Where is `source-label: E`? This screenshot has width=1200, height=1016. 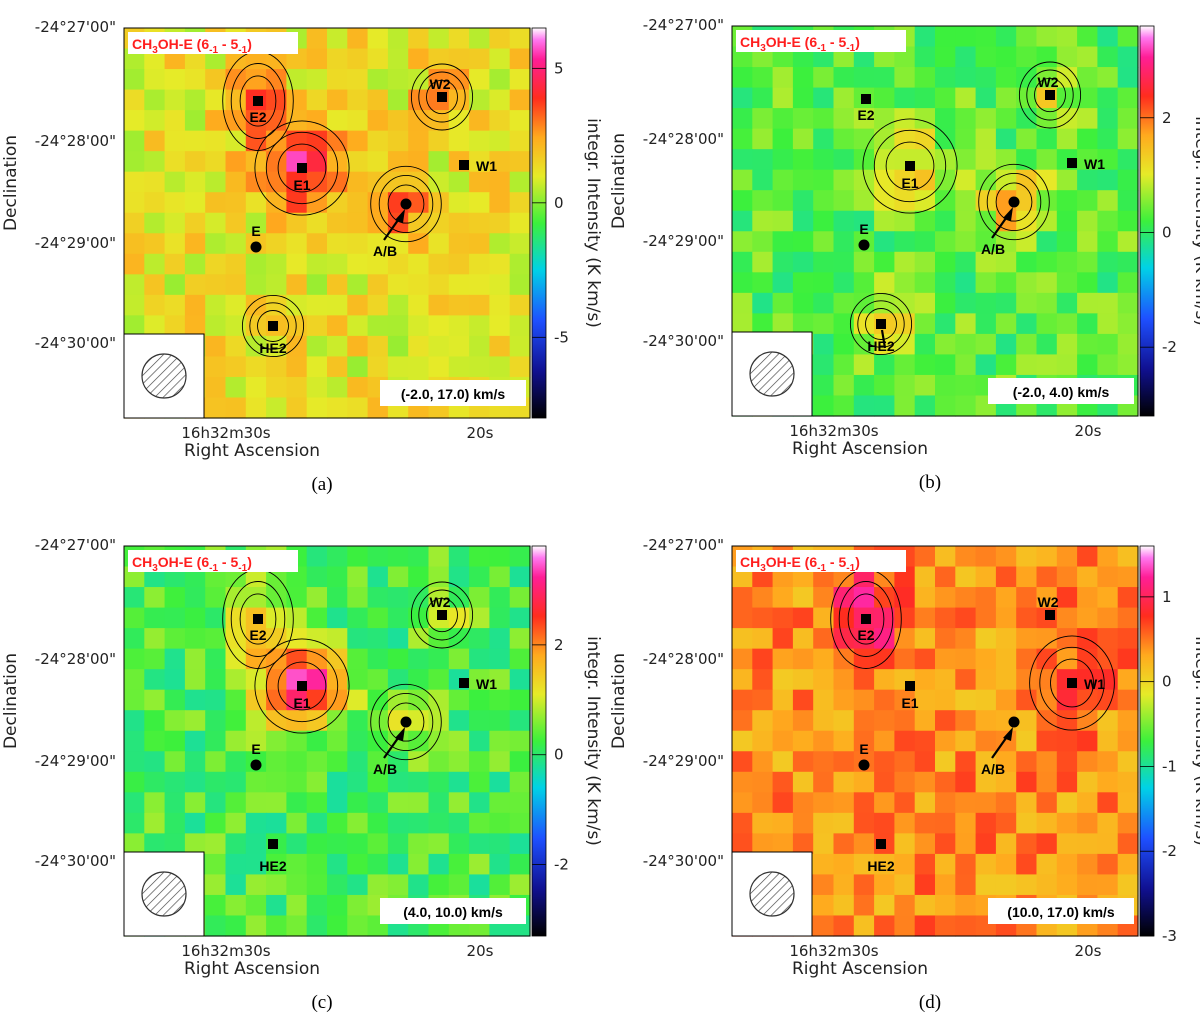
source-label: E is located at coordinates (863, 749).